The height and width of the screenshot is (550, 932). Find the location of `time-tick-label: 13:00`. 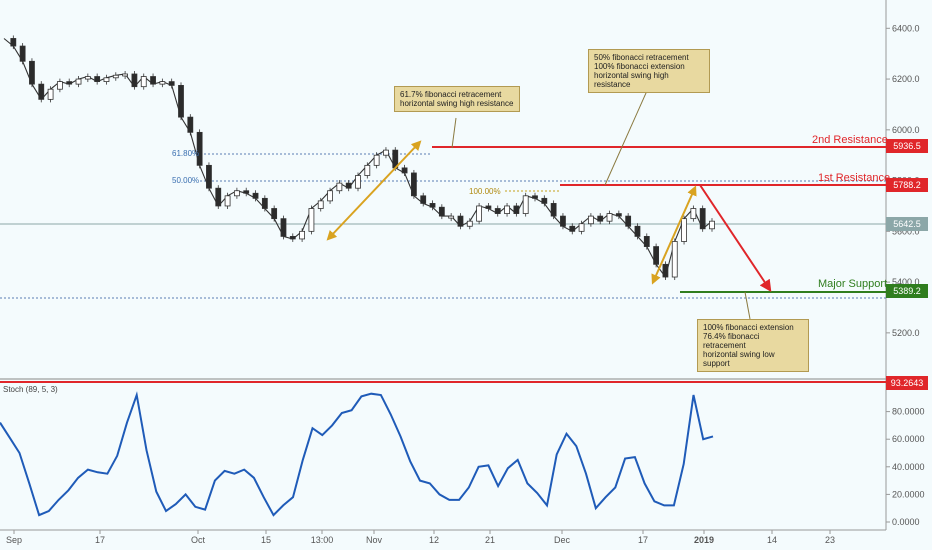

time-tick-label: 13:00 is located at coordinates (322, 540).